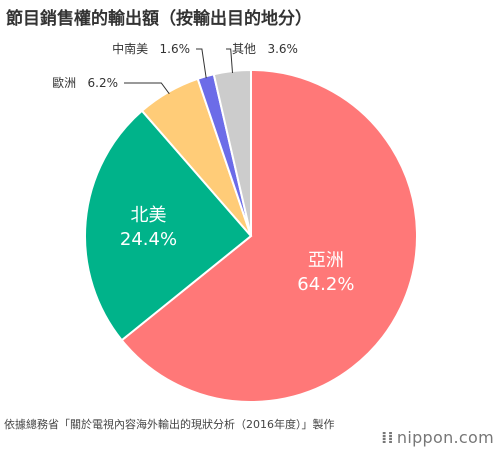 This screenshot has height=452, width=500. Describe the element at coordinates (169, 424) in the screenshot. I see `source-note: 依據總務省「關於電視內容海外輸出的現狀分析（2016年度）」製作` at that location.